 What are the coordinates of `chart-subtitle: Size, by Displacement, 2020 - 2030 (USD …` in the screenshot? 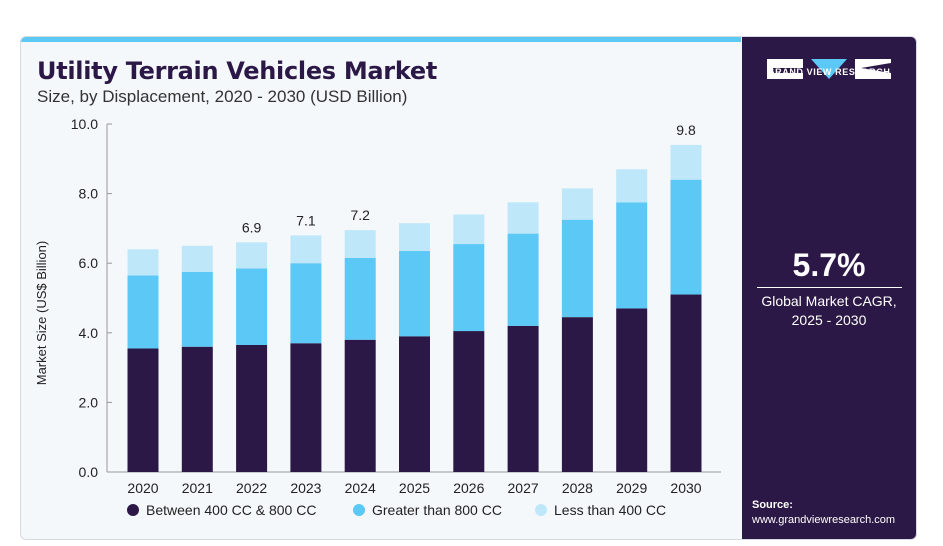 It's located at (222, 96).